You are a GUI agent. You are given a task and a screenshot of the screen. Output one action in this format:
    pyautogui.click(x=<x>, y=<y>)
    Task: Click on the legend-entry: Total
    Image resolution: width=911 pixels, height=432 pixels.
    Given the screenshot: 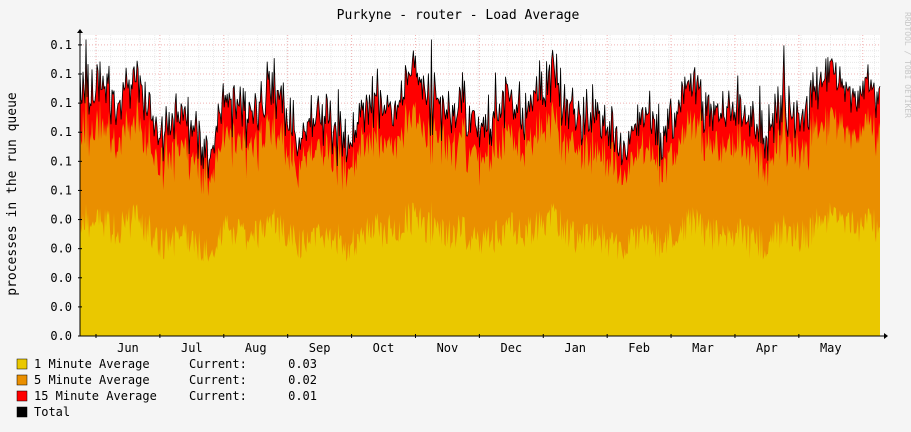 What is the action you would take?
    pyautogui.click(x=43, y=412)
    